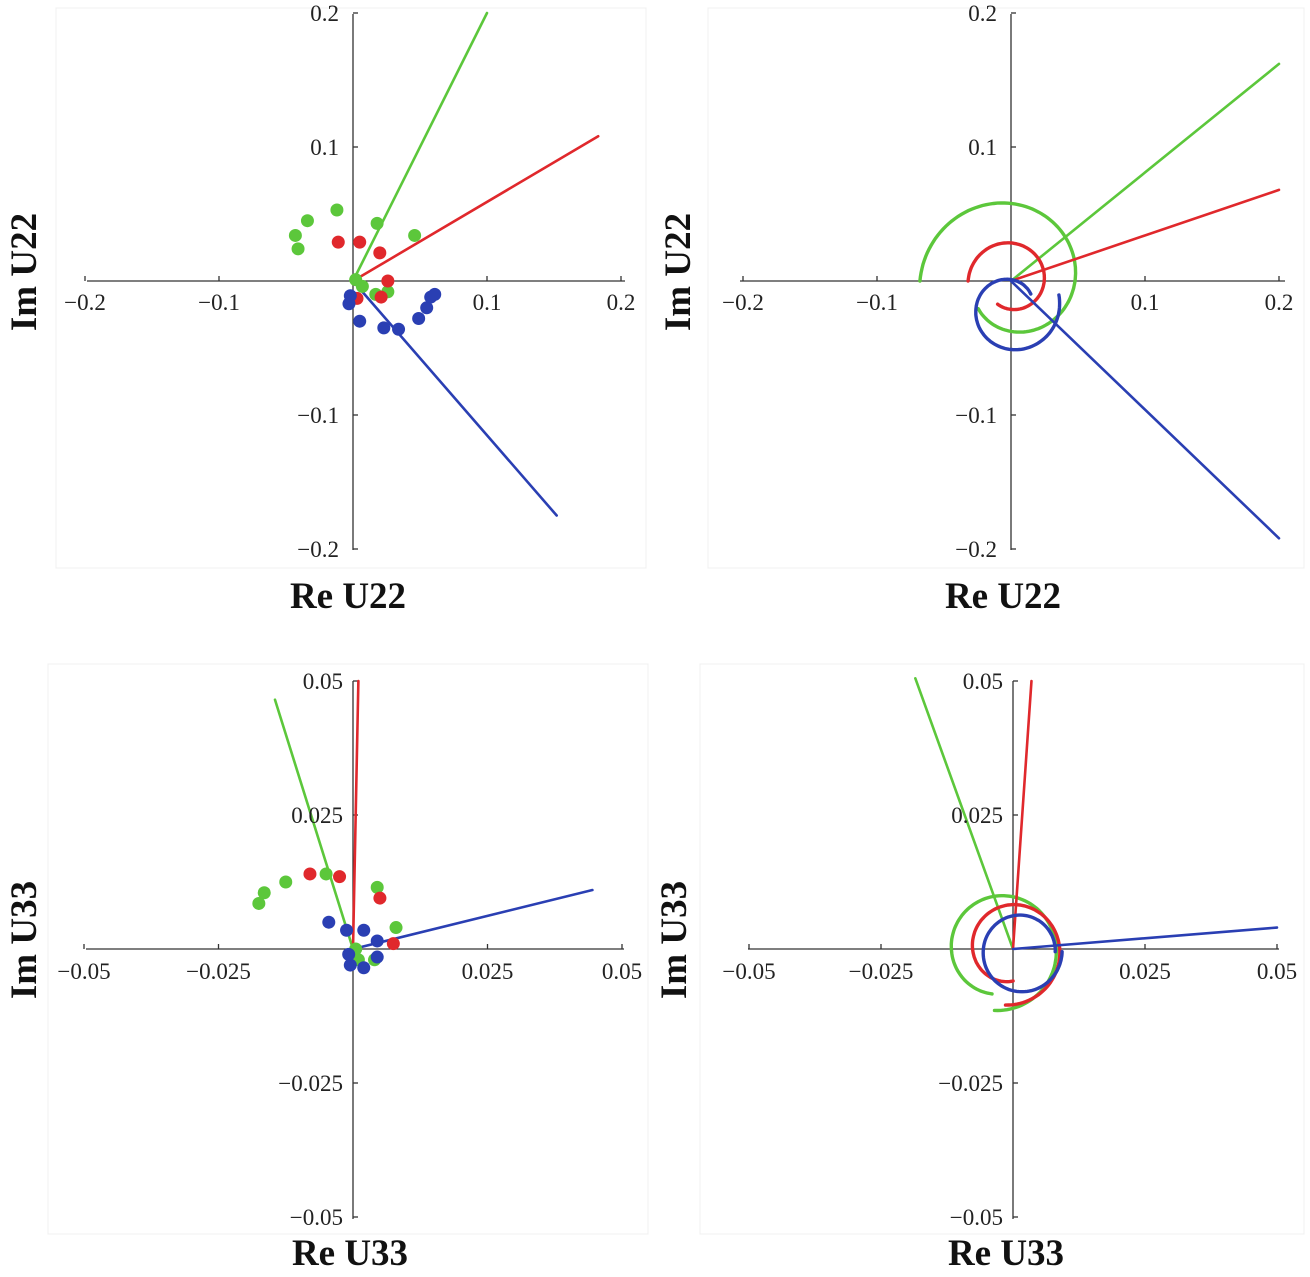 This screenshot has height=1277, width=1310. What do you see at coordinates (318, 549) in the screenshot?
I see `y-tick-label: −0.2` at bounding box center [318, 549].